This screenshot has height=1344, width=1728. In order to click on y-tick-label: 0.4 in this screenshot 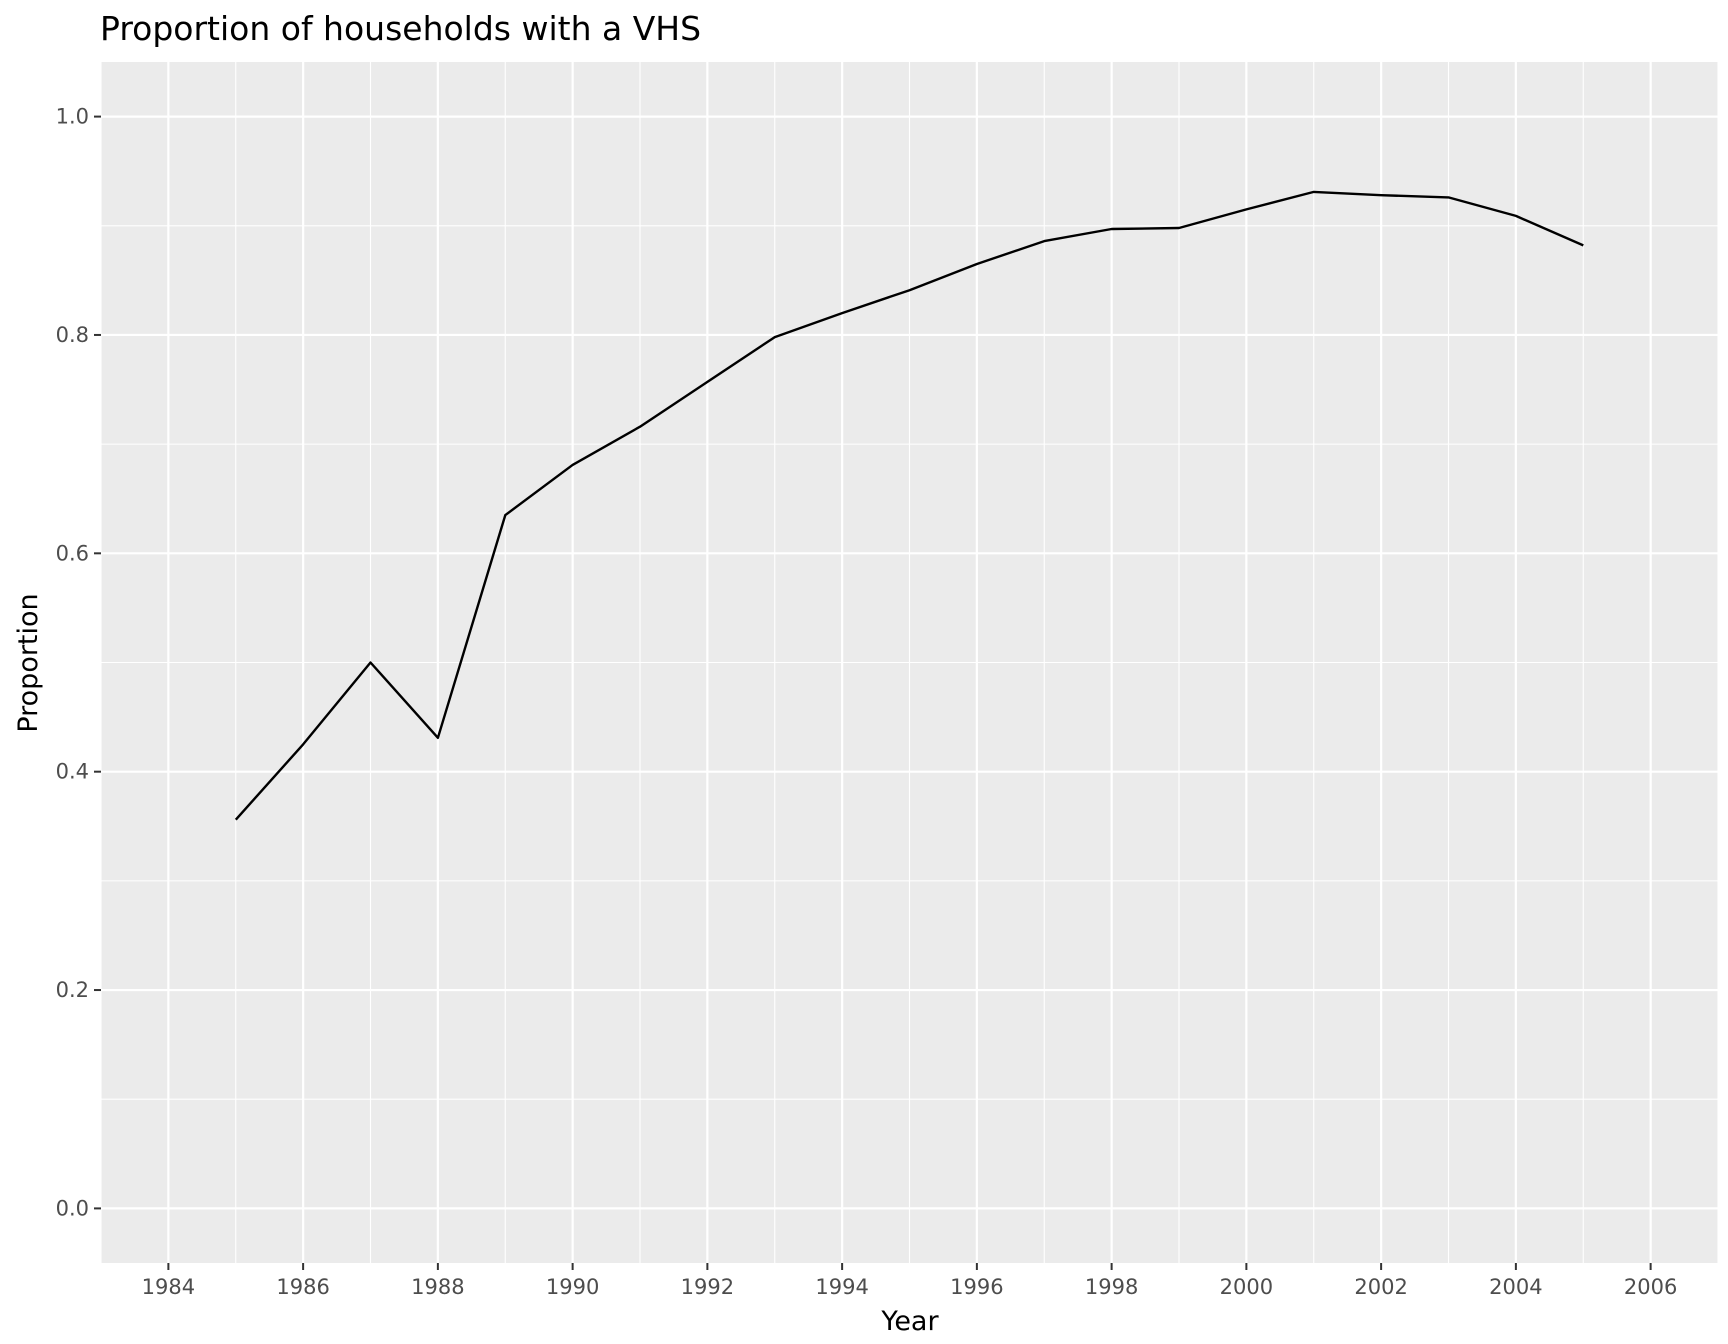, I will do `click(72, 772)`.